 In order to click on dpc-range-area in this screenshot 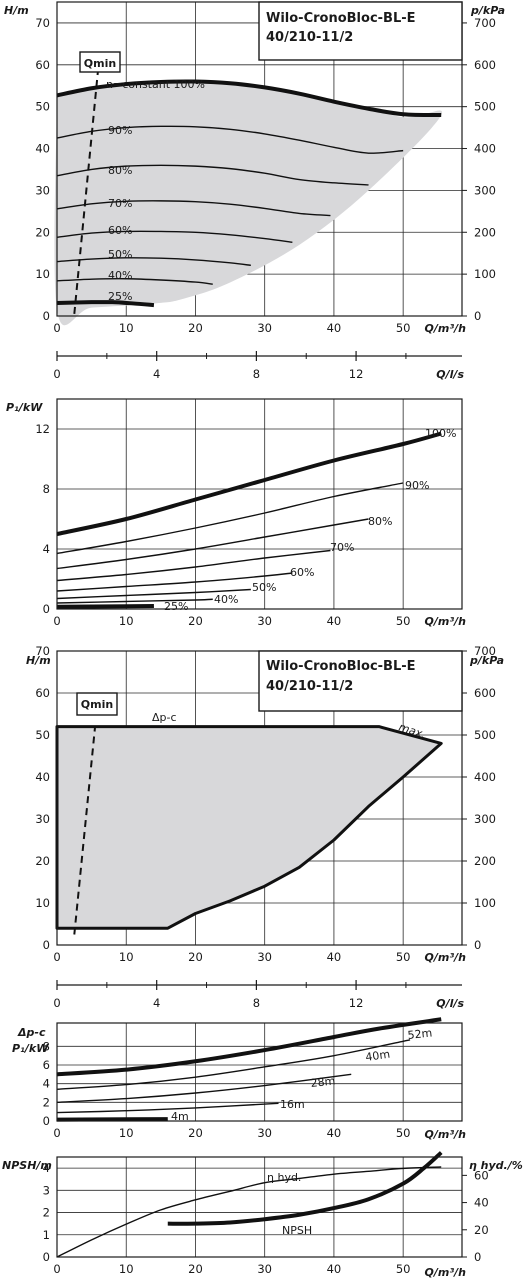, I will do `click(249, 827)`.